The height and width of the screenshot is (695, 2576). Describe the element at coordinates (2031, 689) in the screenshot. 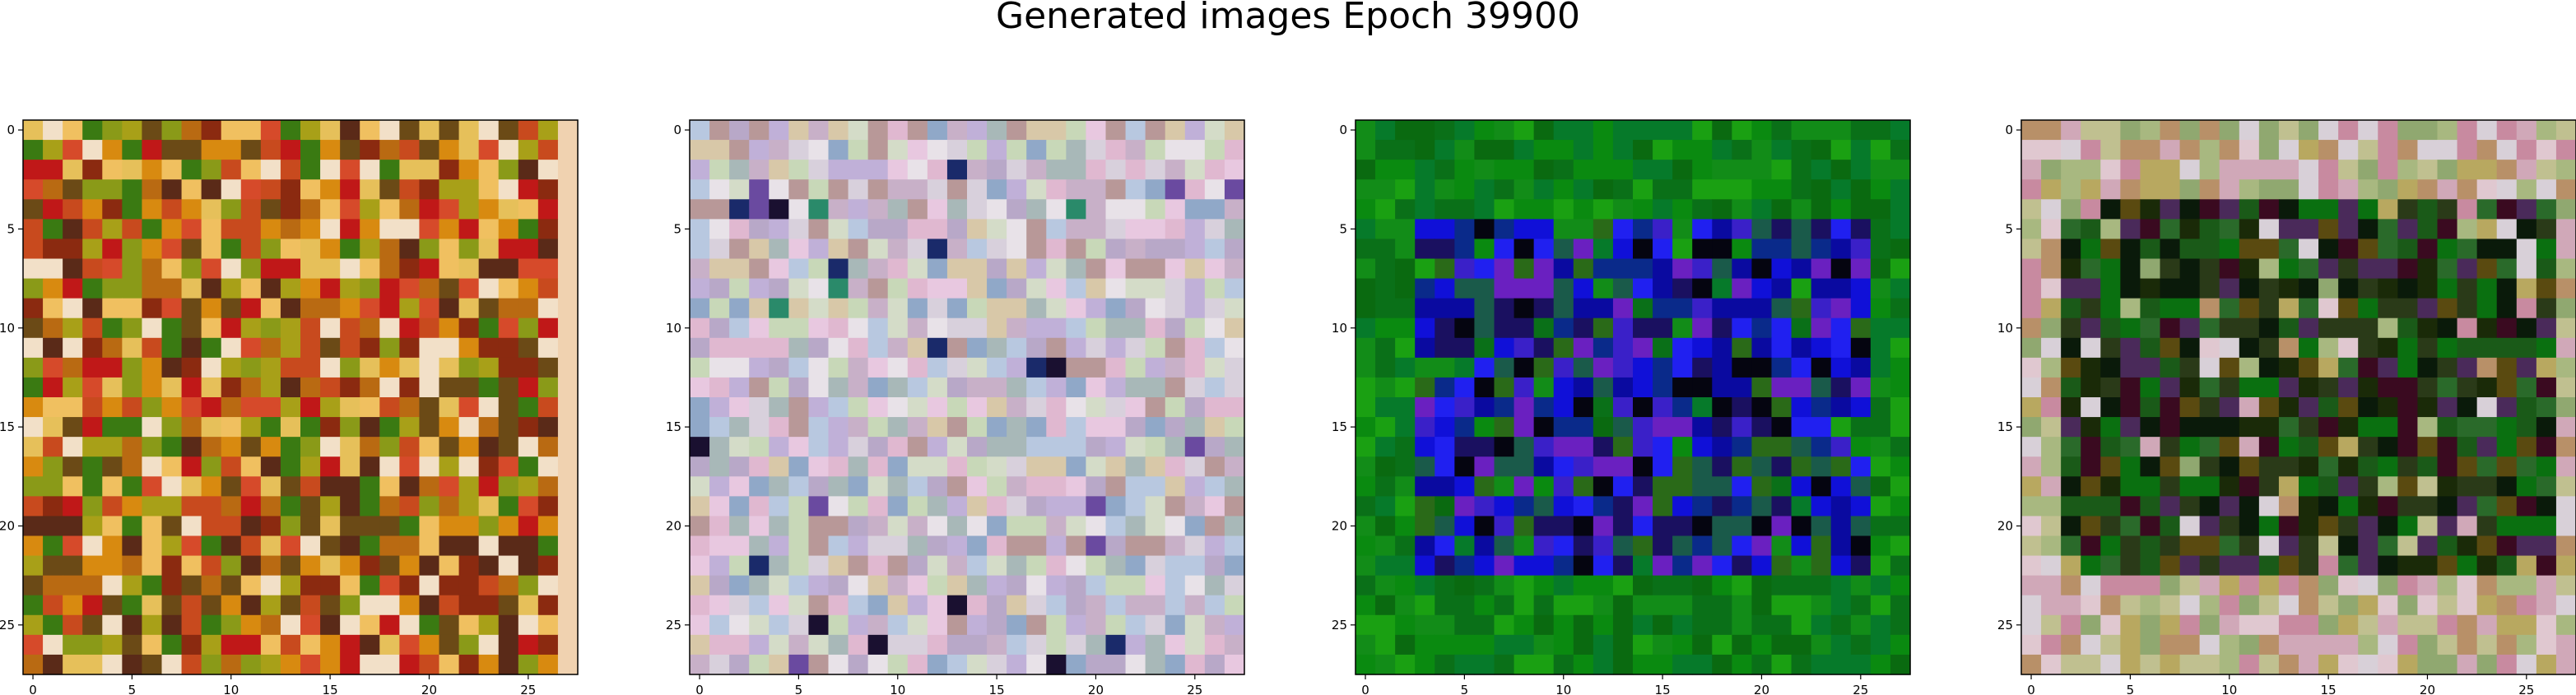

I see `x-tick-label: 0` at that location.